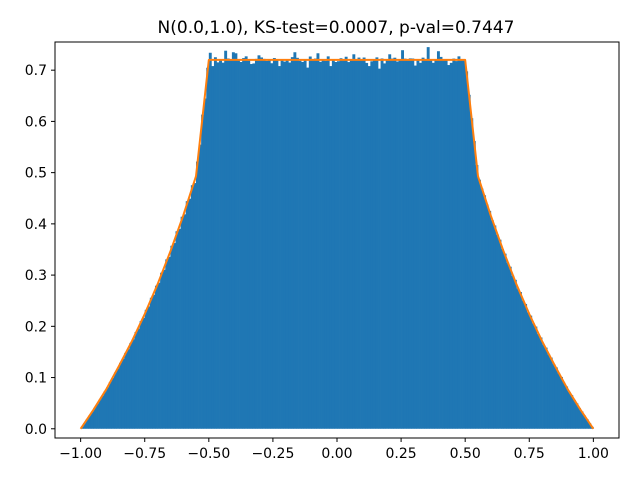 This screenshot has height=480, width=640. I want to click on y-tick-label: 0.6, so click(36, 122).